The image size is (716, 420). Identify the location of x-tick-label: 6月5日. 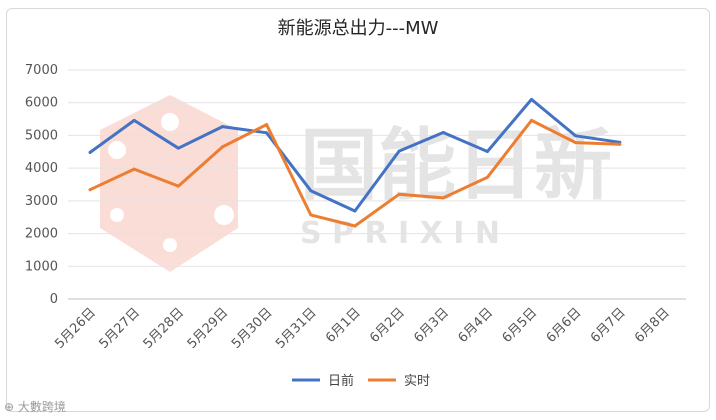
(520, 325).